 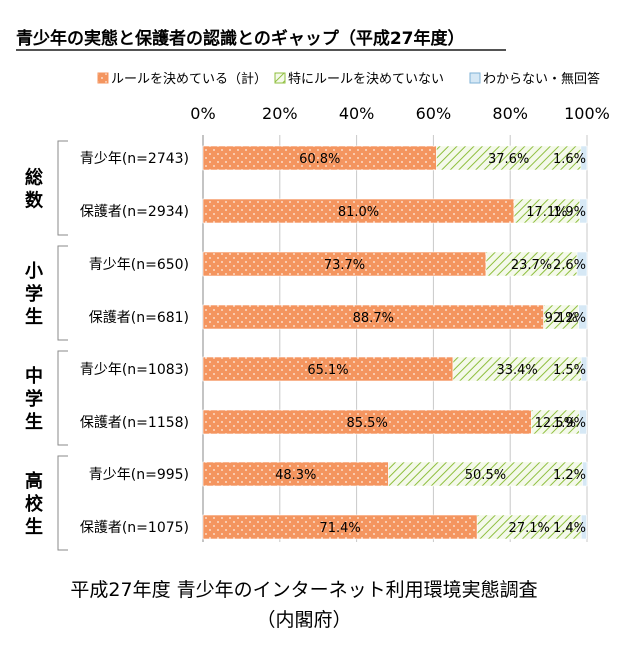 What do you see at coordinates (134, 528) in the screenshot?
I see `row-label-8: 保護者(n=1075)` at bounding box center [134, 528].